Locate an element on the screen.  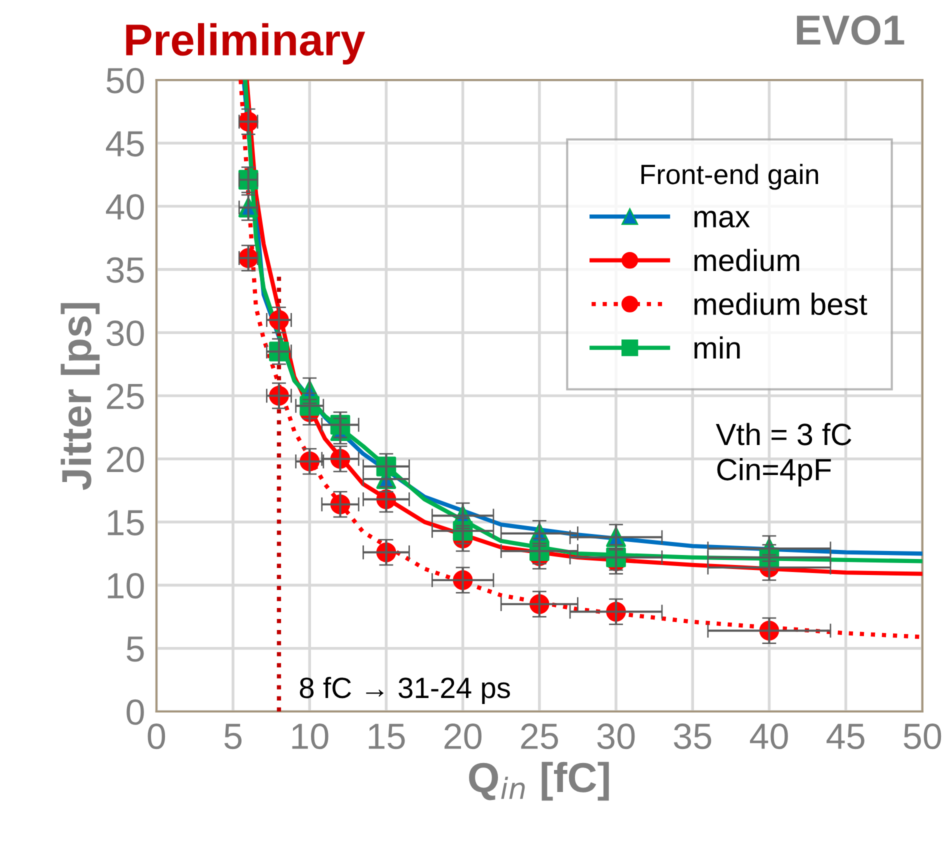
x-tick-label: 5 is located at coordinates (233, 737).